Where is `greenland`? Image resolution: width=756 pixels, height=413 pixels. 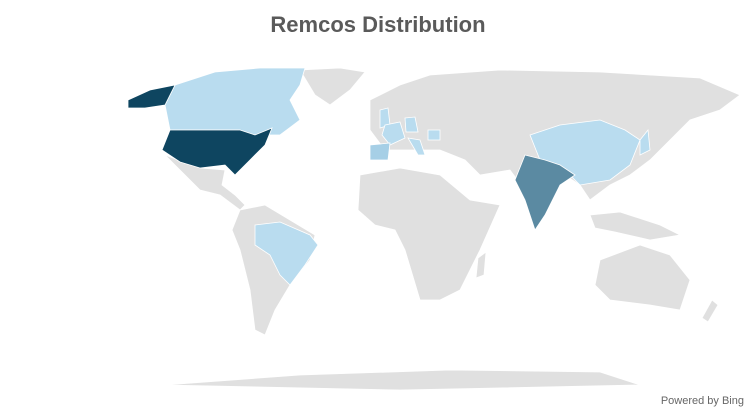
greenland is located at coordinates (332, 86).